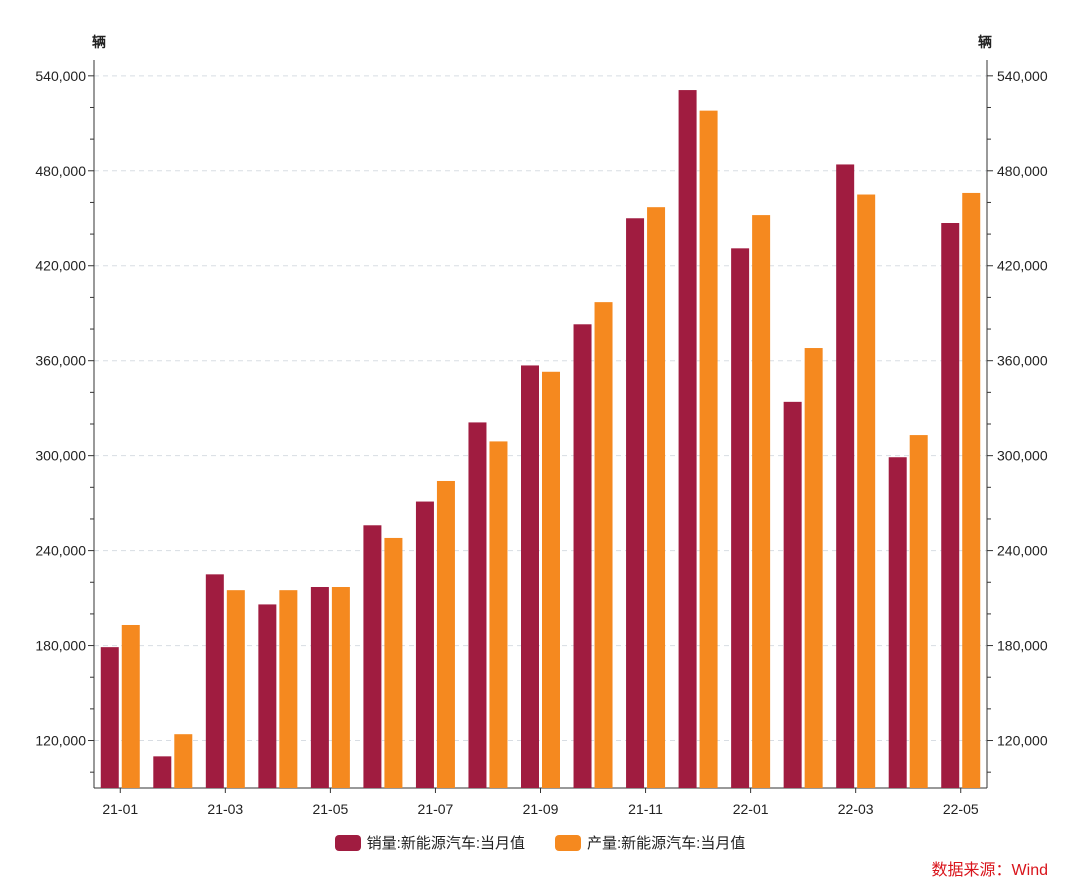 The image size is (1080, 886). What do you see at coordinates (347, 842) in the screenshot?
I see `legend-swatch-sales` at bounding box center [347, 842].